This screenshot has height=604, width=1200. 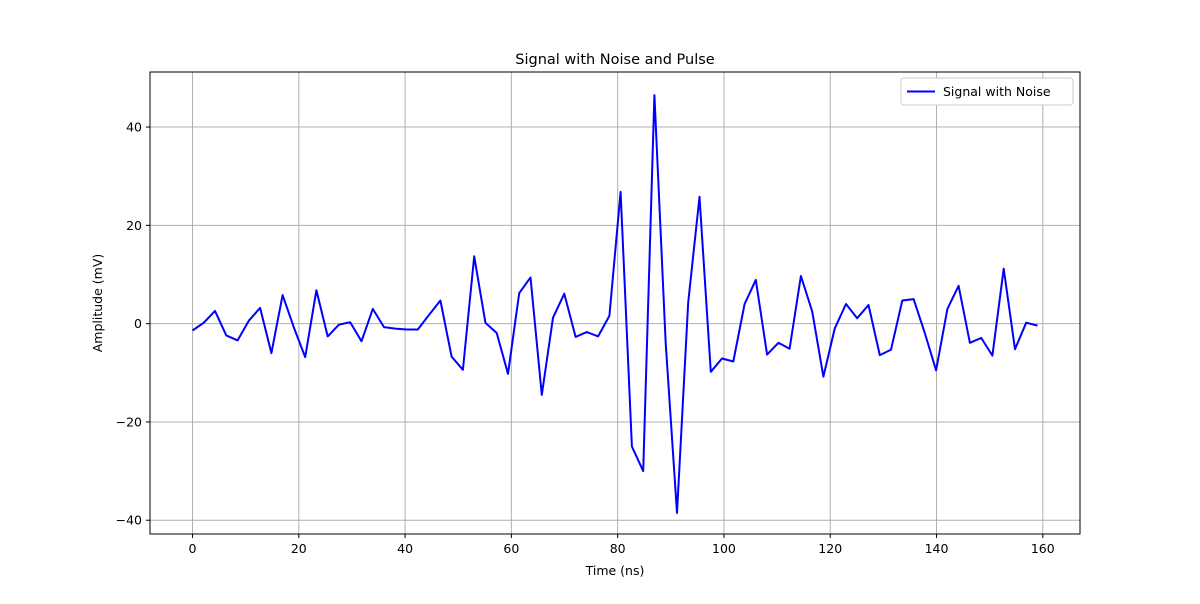 What do you see at coordinates (134, 127) in the screenshot?
I see `y-tick-label: 40` at bounding box center [134, 127].